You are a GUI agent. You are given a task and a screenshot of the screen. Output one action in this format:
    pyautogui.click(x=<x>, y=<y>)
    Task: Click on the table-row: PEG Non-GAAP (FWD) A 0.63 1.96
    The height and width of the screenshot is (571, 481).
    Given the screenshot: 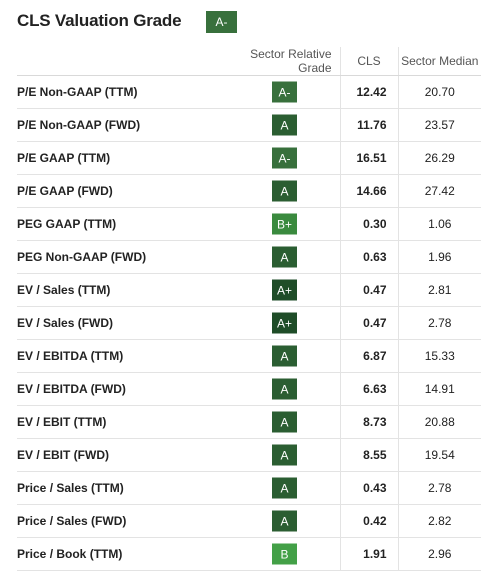 What is the action you would take?
    pyautogui.click(x=249, y=257)
    